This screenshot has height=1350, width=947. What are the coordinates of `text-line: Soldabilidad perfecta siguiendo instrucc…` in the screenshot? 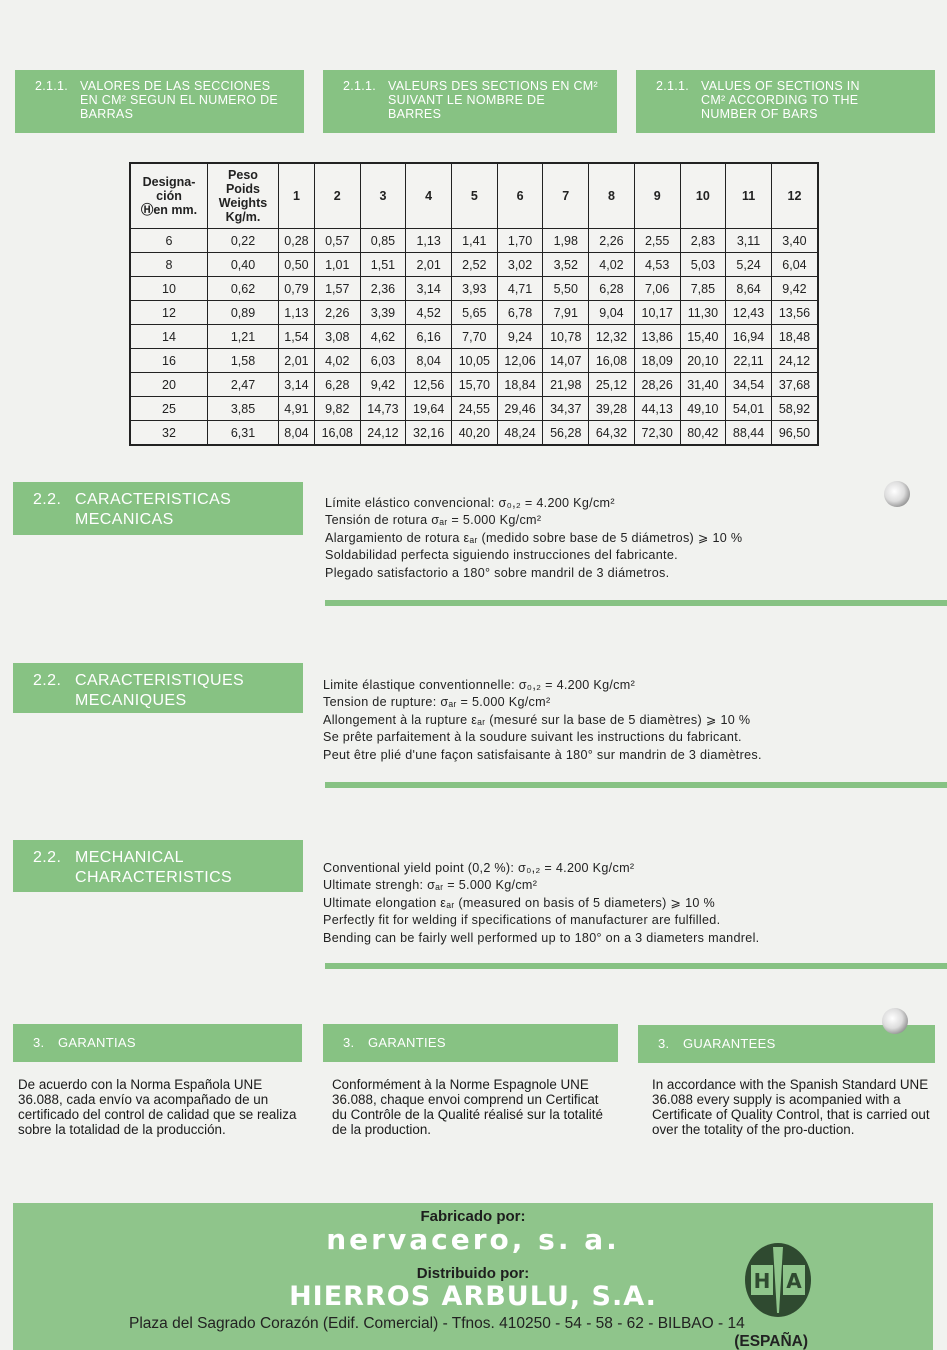 It's located at (501, 555).